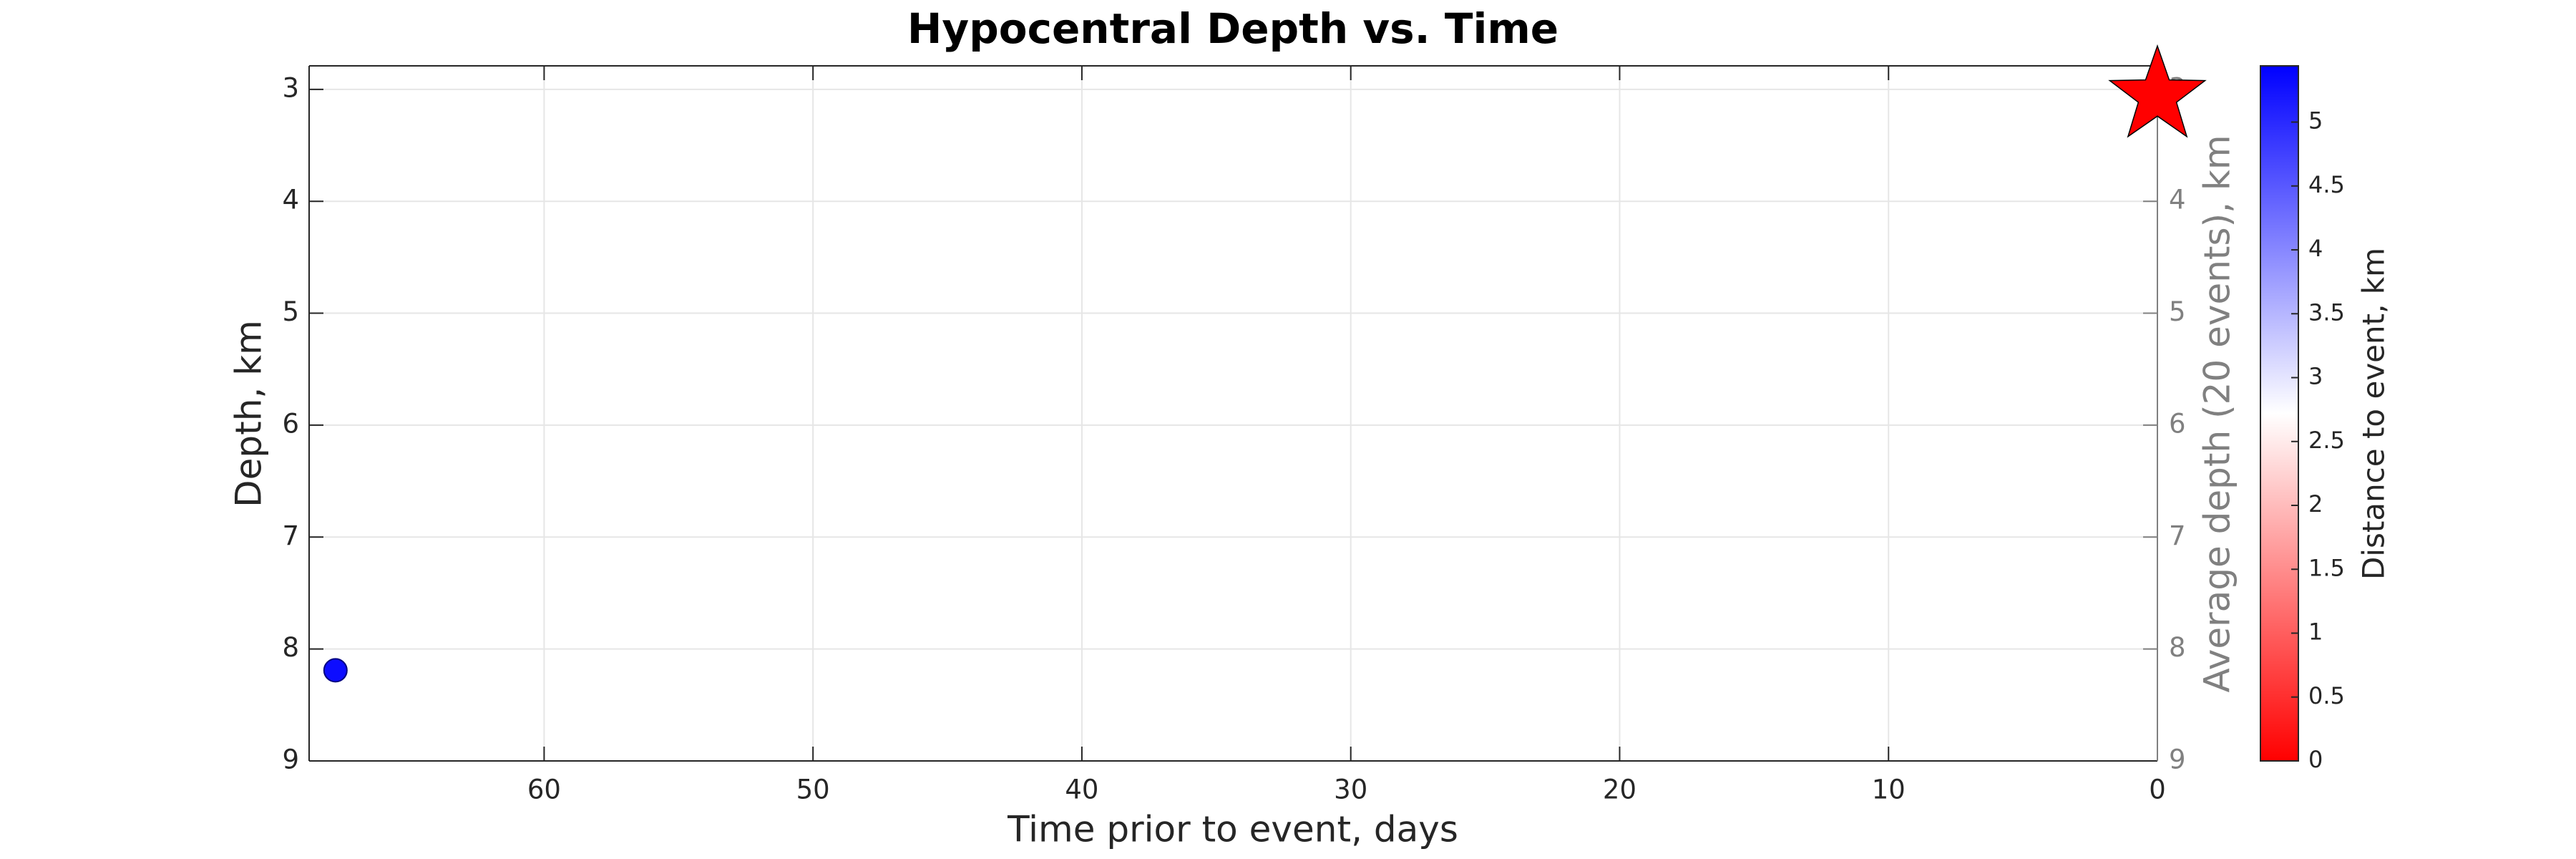 The image size is (2576, 859). What do you see at coordinates (290, 87) in the screenshot?
I see `y-tick-label: 3` at bounding box center [290, 87].